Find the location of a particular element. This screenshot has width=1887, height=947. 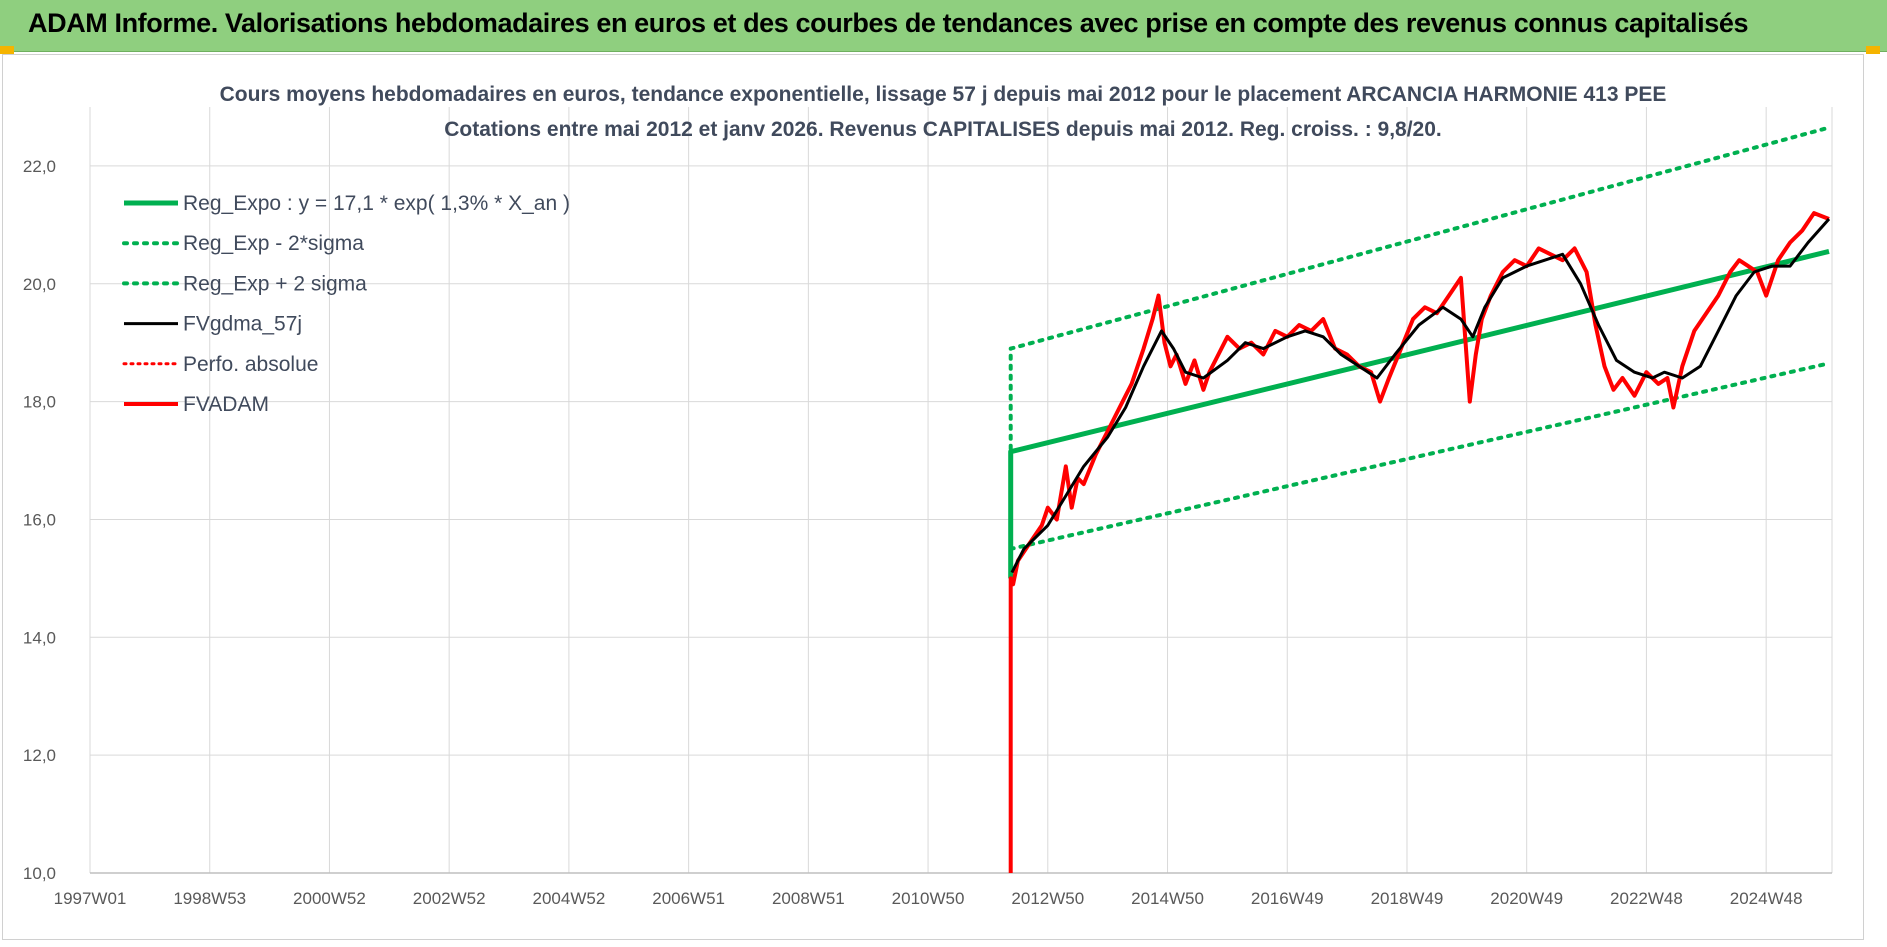

x-tick-label: 1998W53 is located at coordinates (209, 898).